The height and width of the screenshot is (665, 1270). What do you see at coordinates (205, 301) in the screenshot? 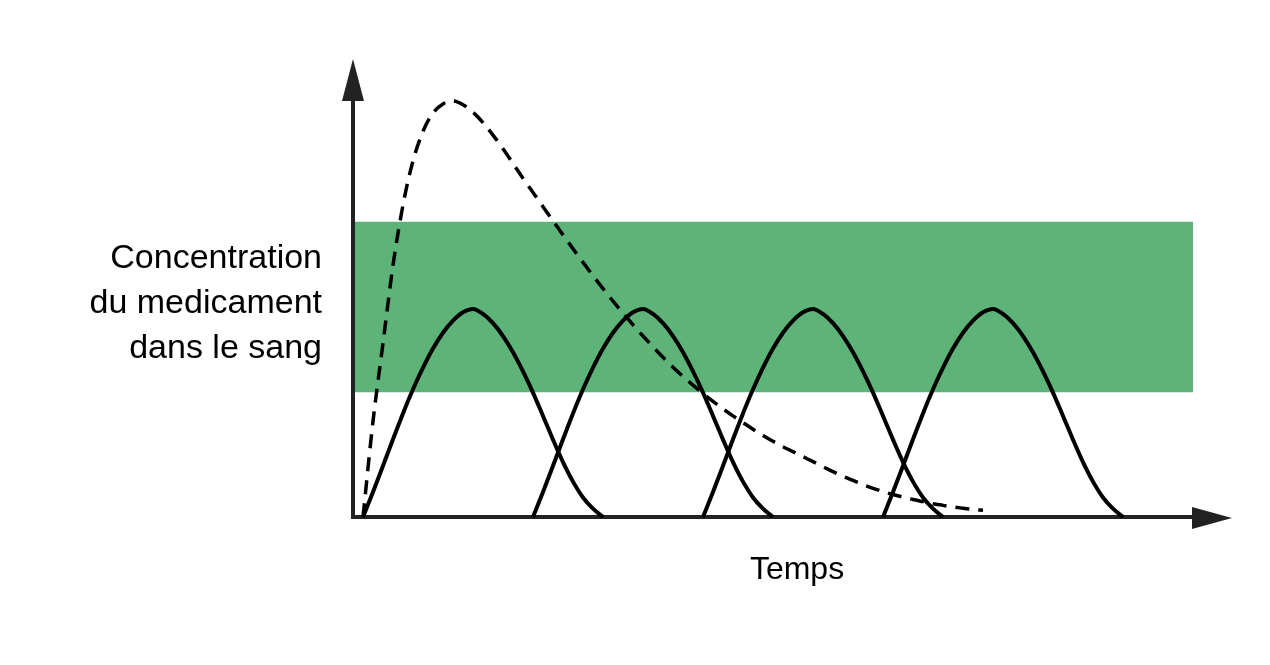
I see `y-axis-title: Concentration du medicament dans le sang` at bounding box center [205, 301].